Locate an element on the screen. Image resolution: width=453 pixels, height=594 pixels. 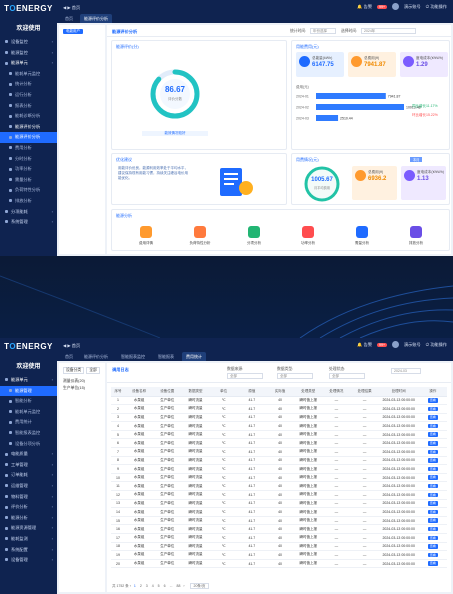
page-number: 1 is located at coordinates (134, 586).